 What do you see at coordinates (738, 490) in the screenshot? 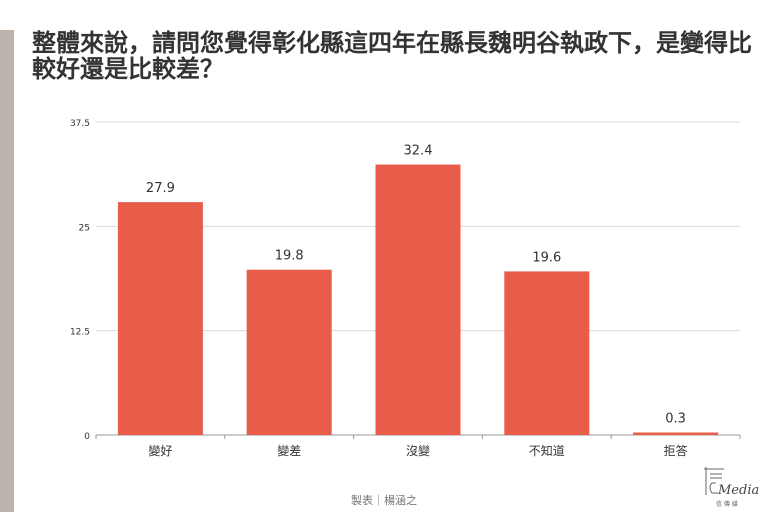
I see `logo-wordmark: Media` at bounding box center [738, 490].